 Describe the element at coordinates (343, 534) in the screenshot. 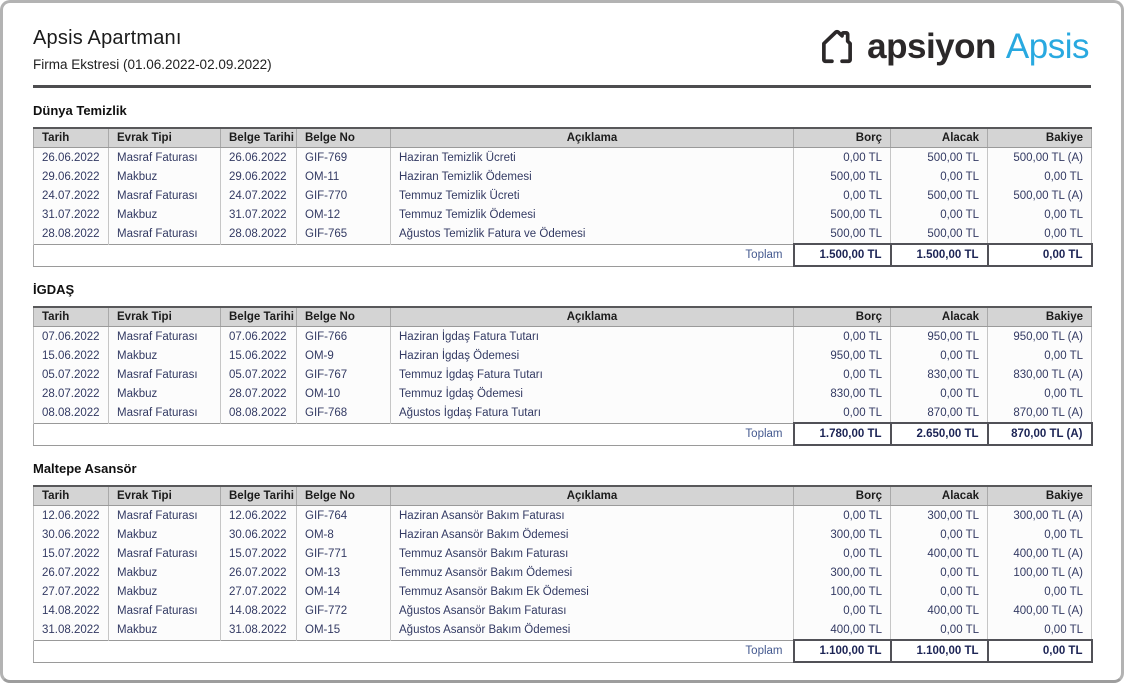

I see `doc-no-cell: OM-8` at that location.